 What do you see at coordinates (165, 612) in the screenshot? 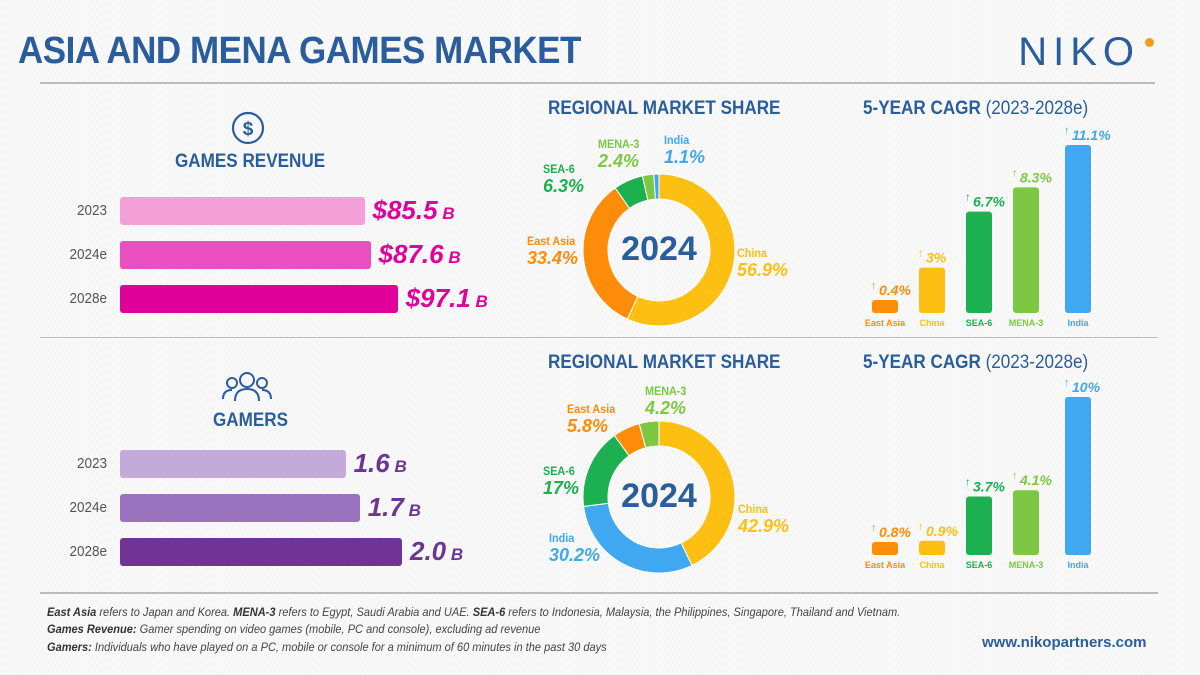
I see `footnote-text: refers to Japan and Korea.` at bounding box center [165, 612].